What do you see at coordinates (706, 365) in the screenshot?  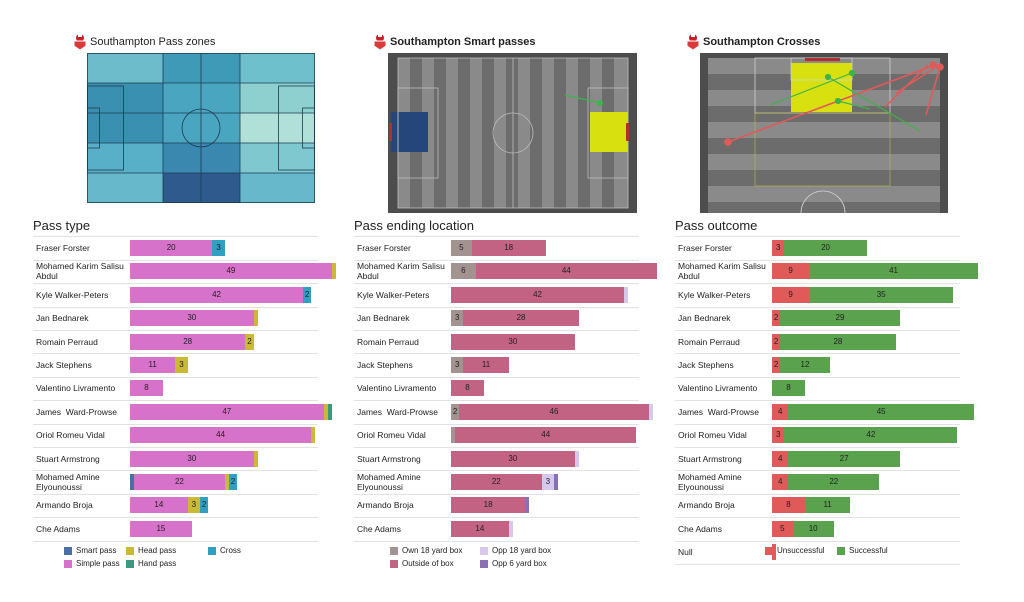 I see `row-label: Jack Stephens` at bounding box center [706, 365].